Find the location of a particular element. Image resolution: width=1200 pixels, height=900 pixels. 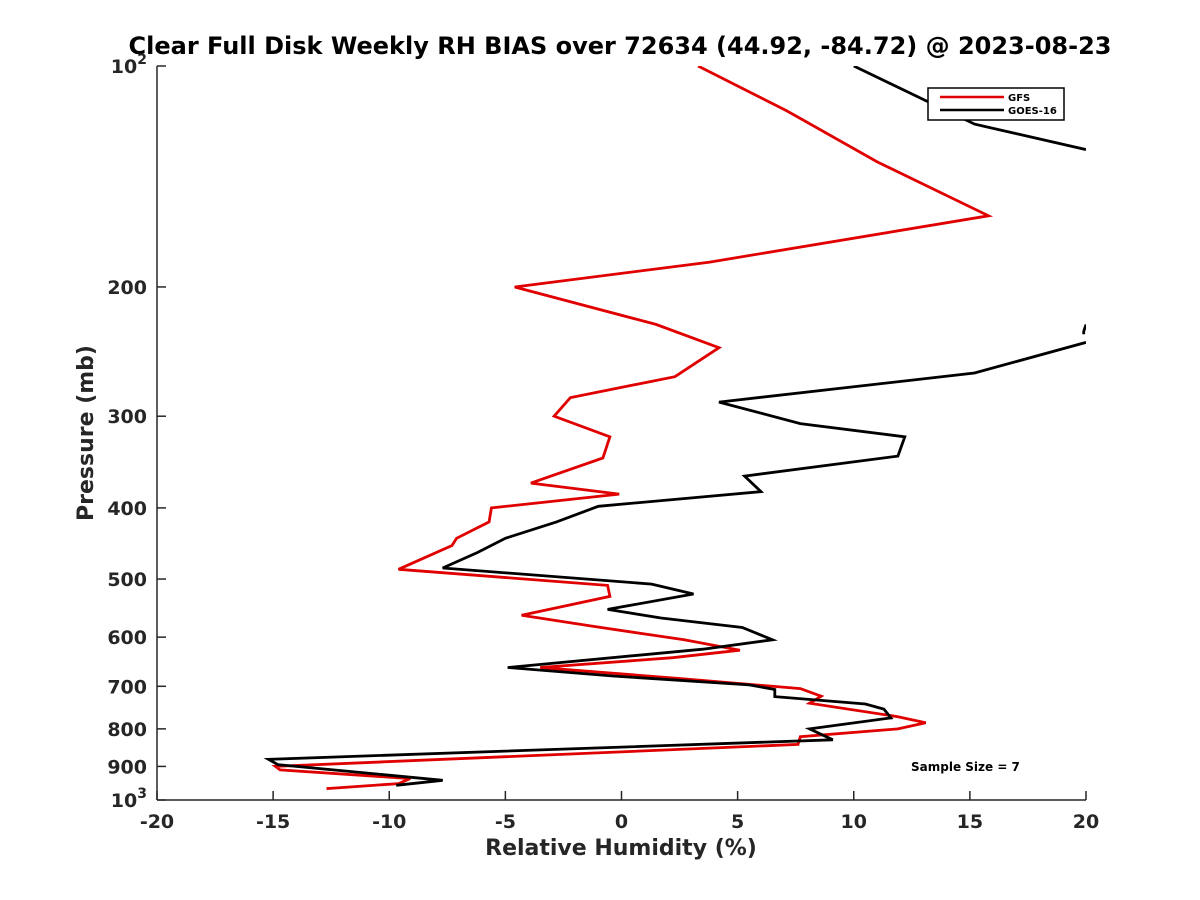

y-tick-label: 300 is located at coordinates (127, 417).